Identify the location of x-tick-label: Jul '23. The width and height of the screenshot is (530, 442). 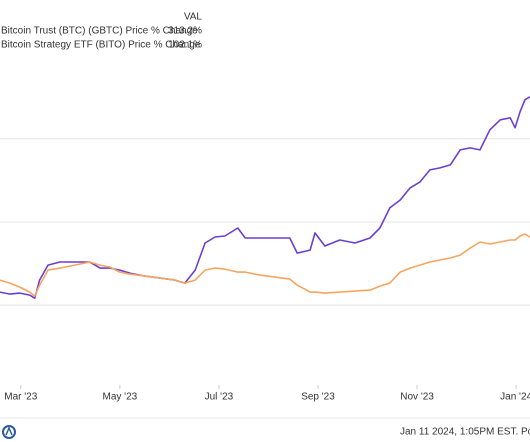
(219, 397).